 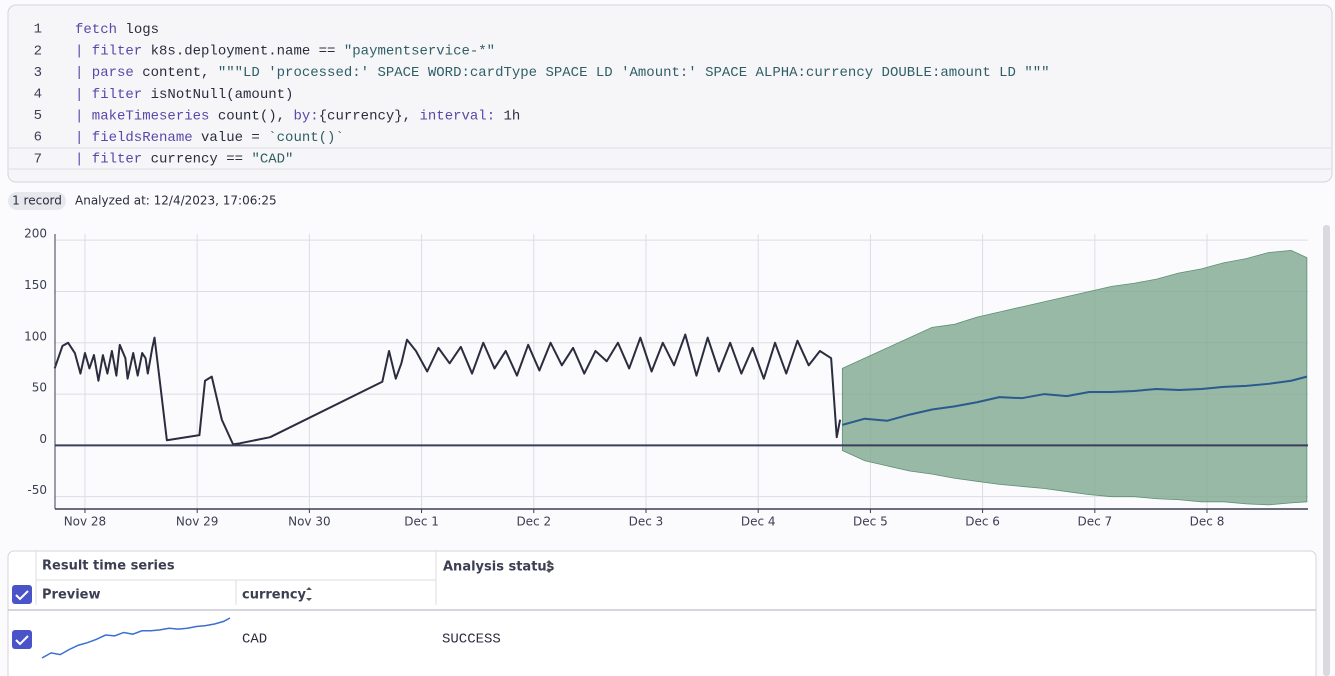 I want to click on code-line: fetch logs, so click(x=117, y=30).